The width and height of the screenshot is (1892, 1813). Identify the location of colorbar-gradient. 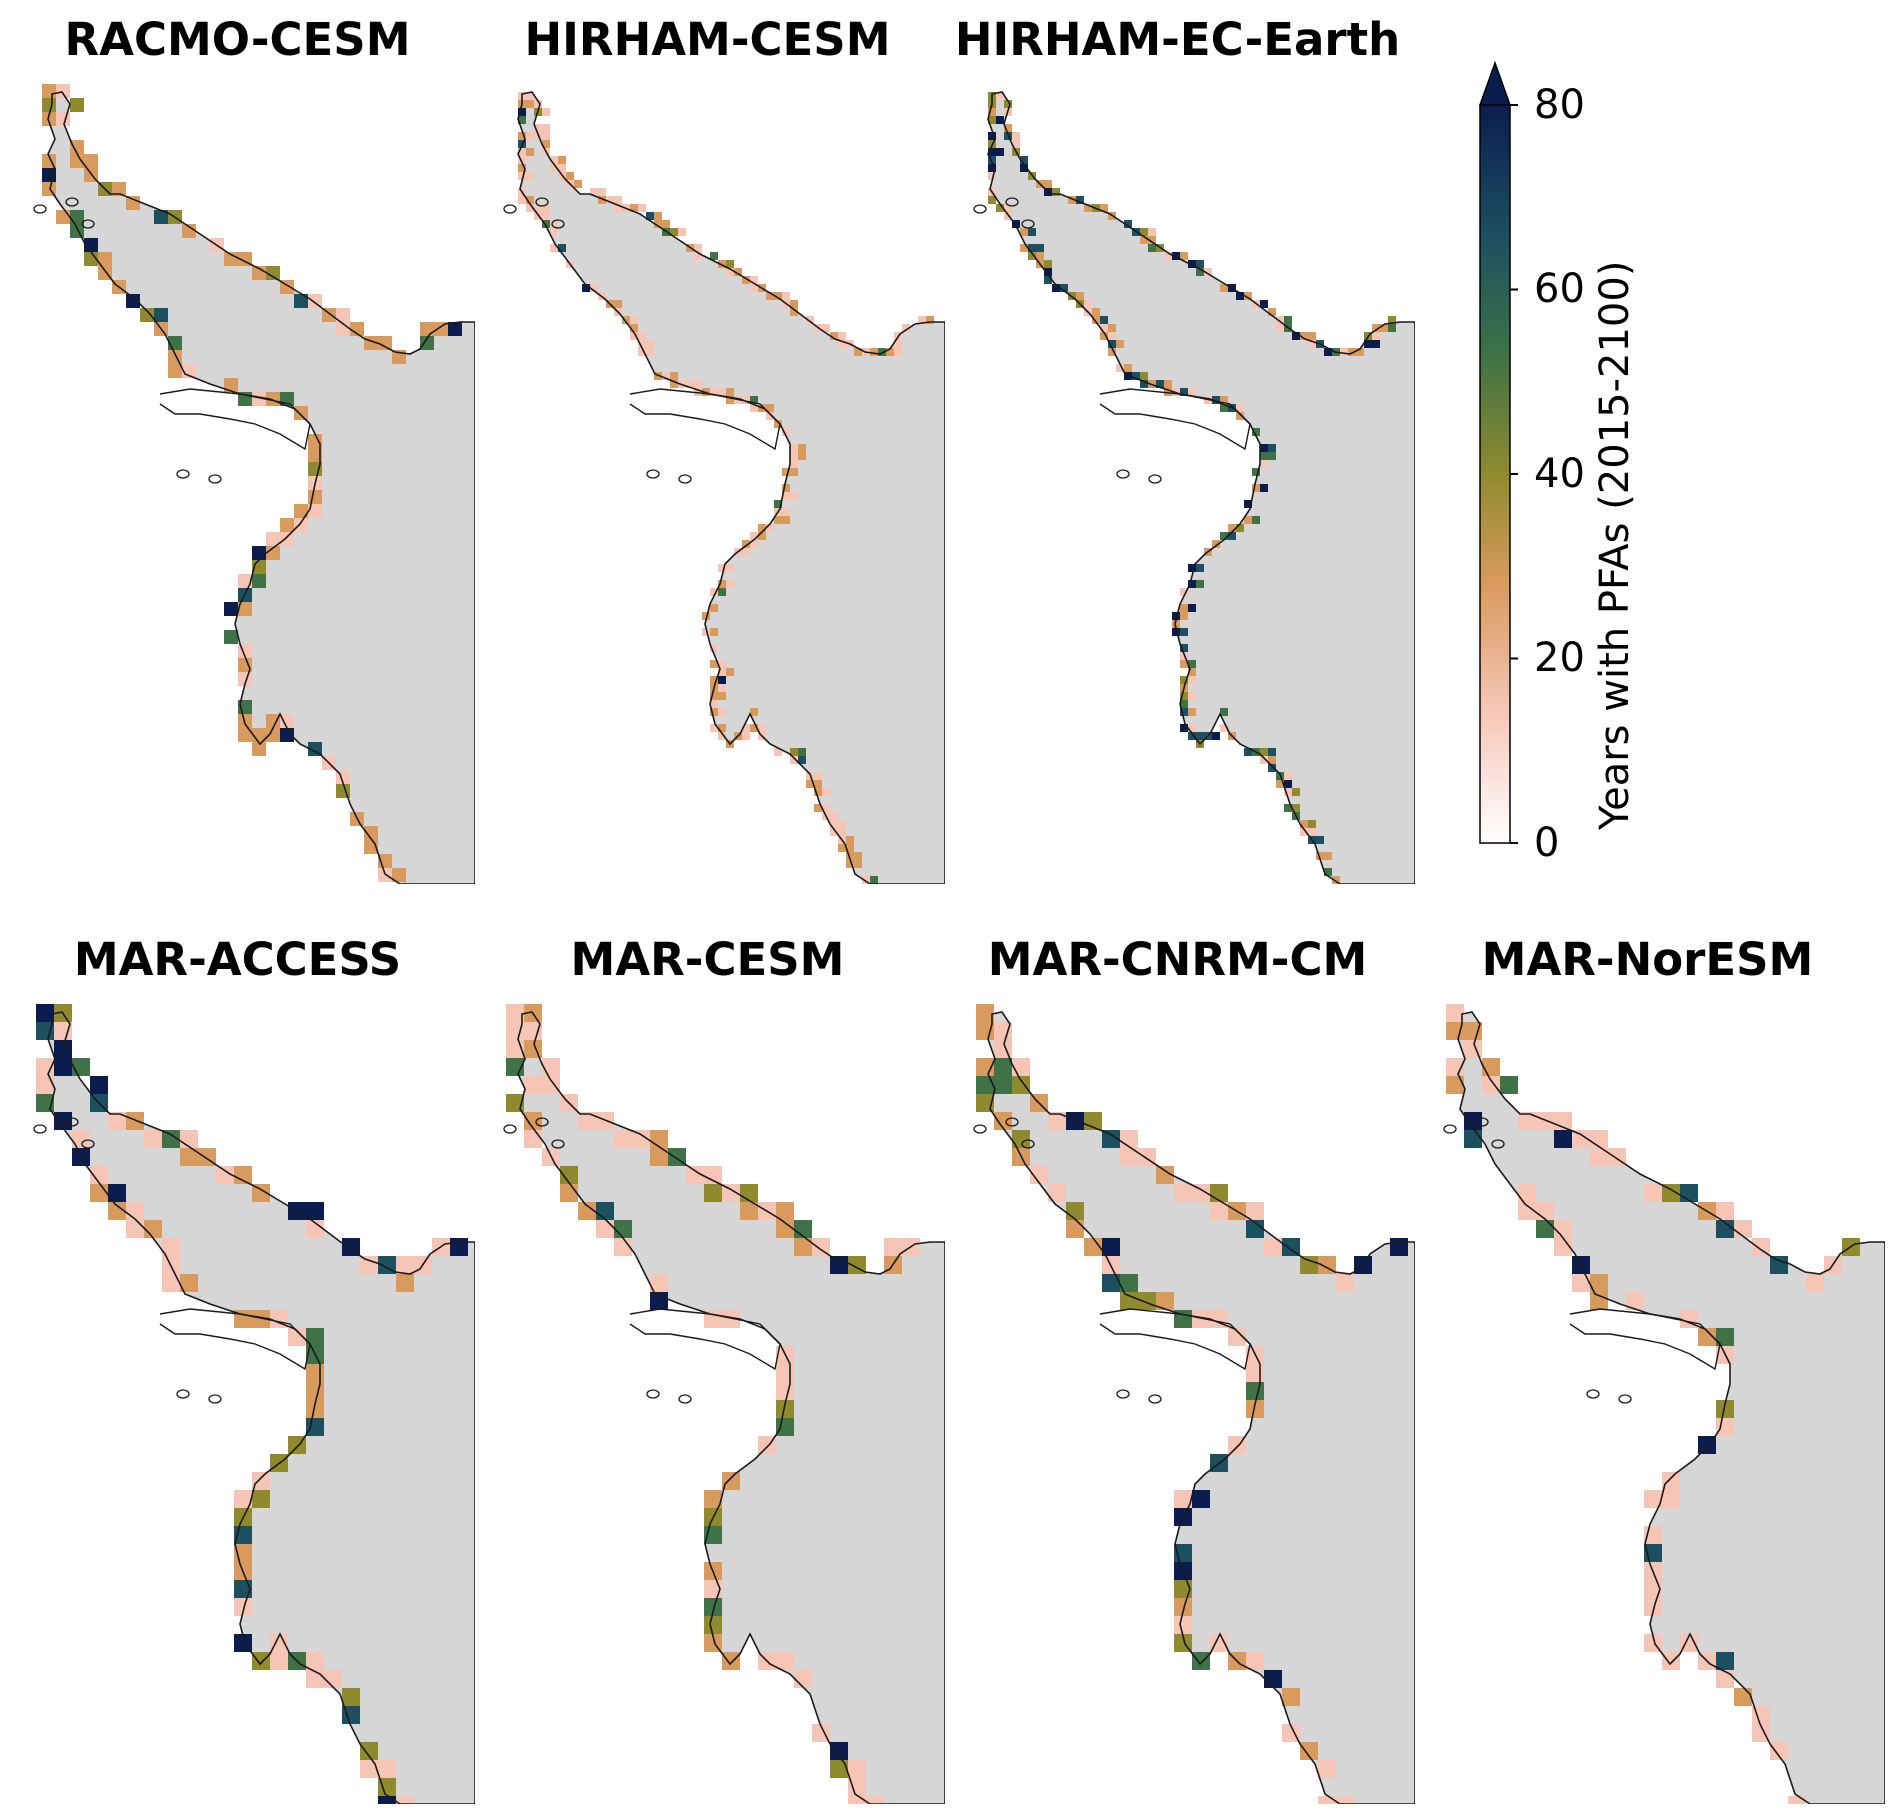
(1498, 452).